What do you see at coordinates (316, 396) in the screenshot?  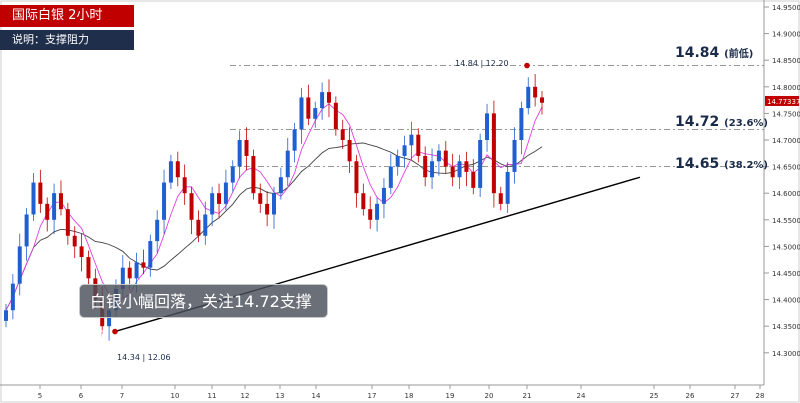 I see `x-tick-label: 14` at bounding box center [316, 396].